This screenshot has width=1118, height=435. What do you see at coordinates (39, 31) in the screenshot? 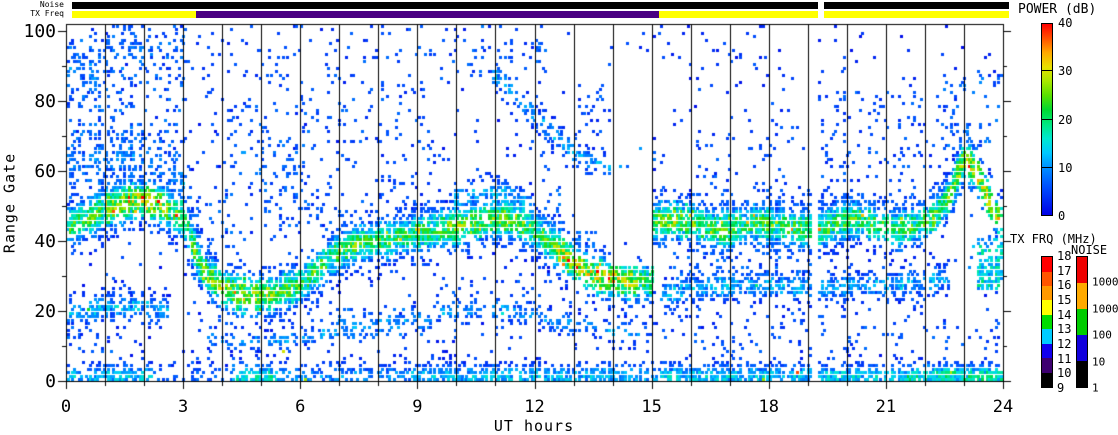
I see `y-tick-label: 100` at bounding box center [39, 31].